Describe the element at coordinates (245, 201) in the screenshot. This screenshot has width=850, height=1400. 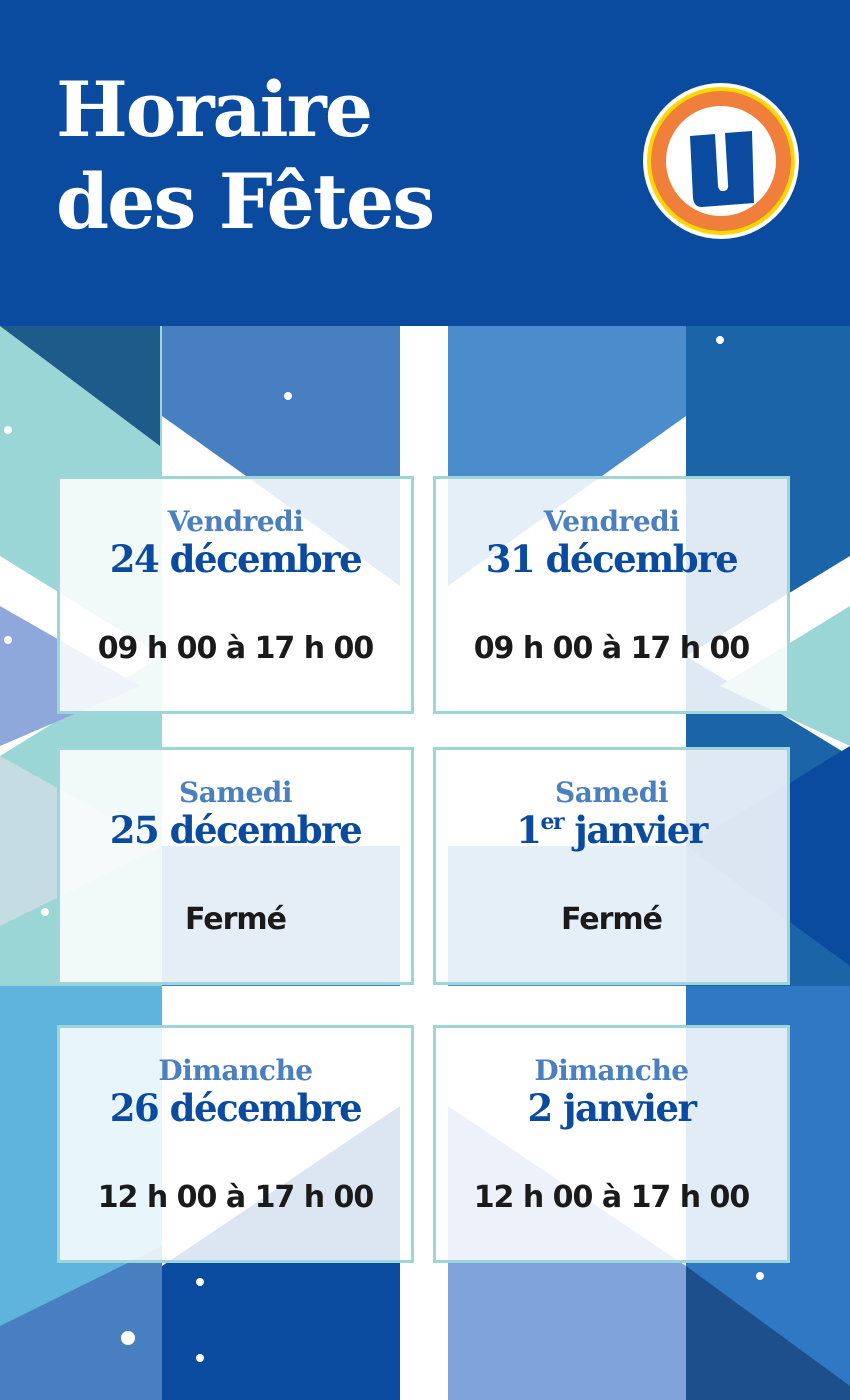
I see `title-line-2: des Fêtes` at that location.